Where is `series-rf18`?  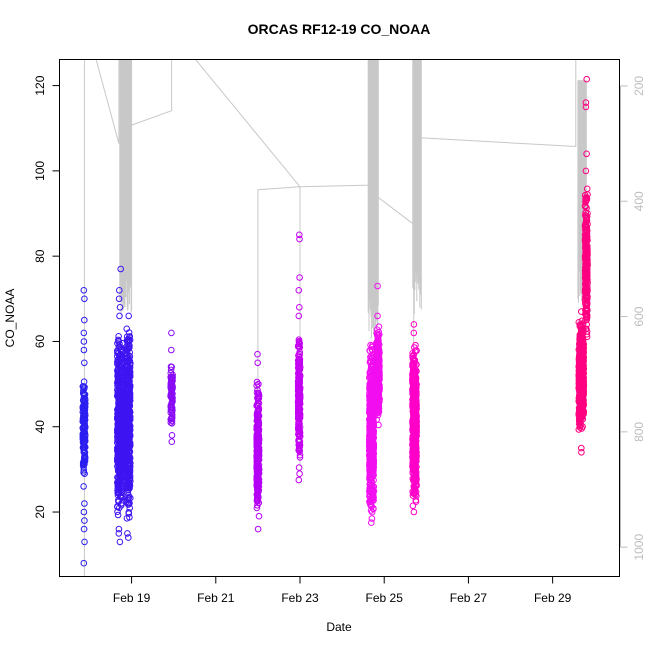 series-rf18 is located at coordinates (414, 418).